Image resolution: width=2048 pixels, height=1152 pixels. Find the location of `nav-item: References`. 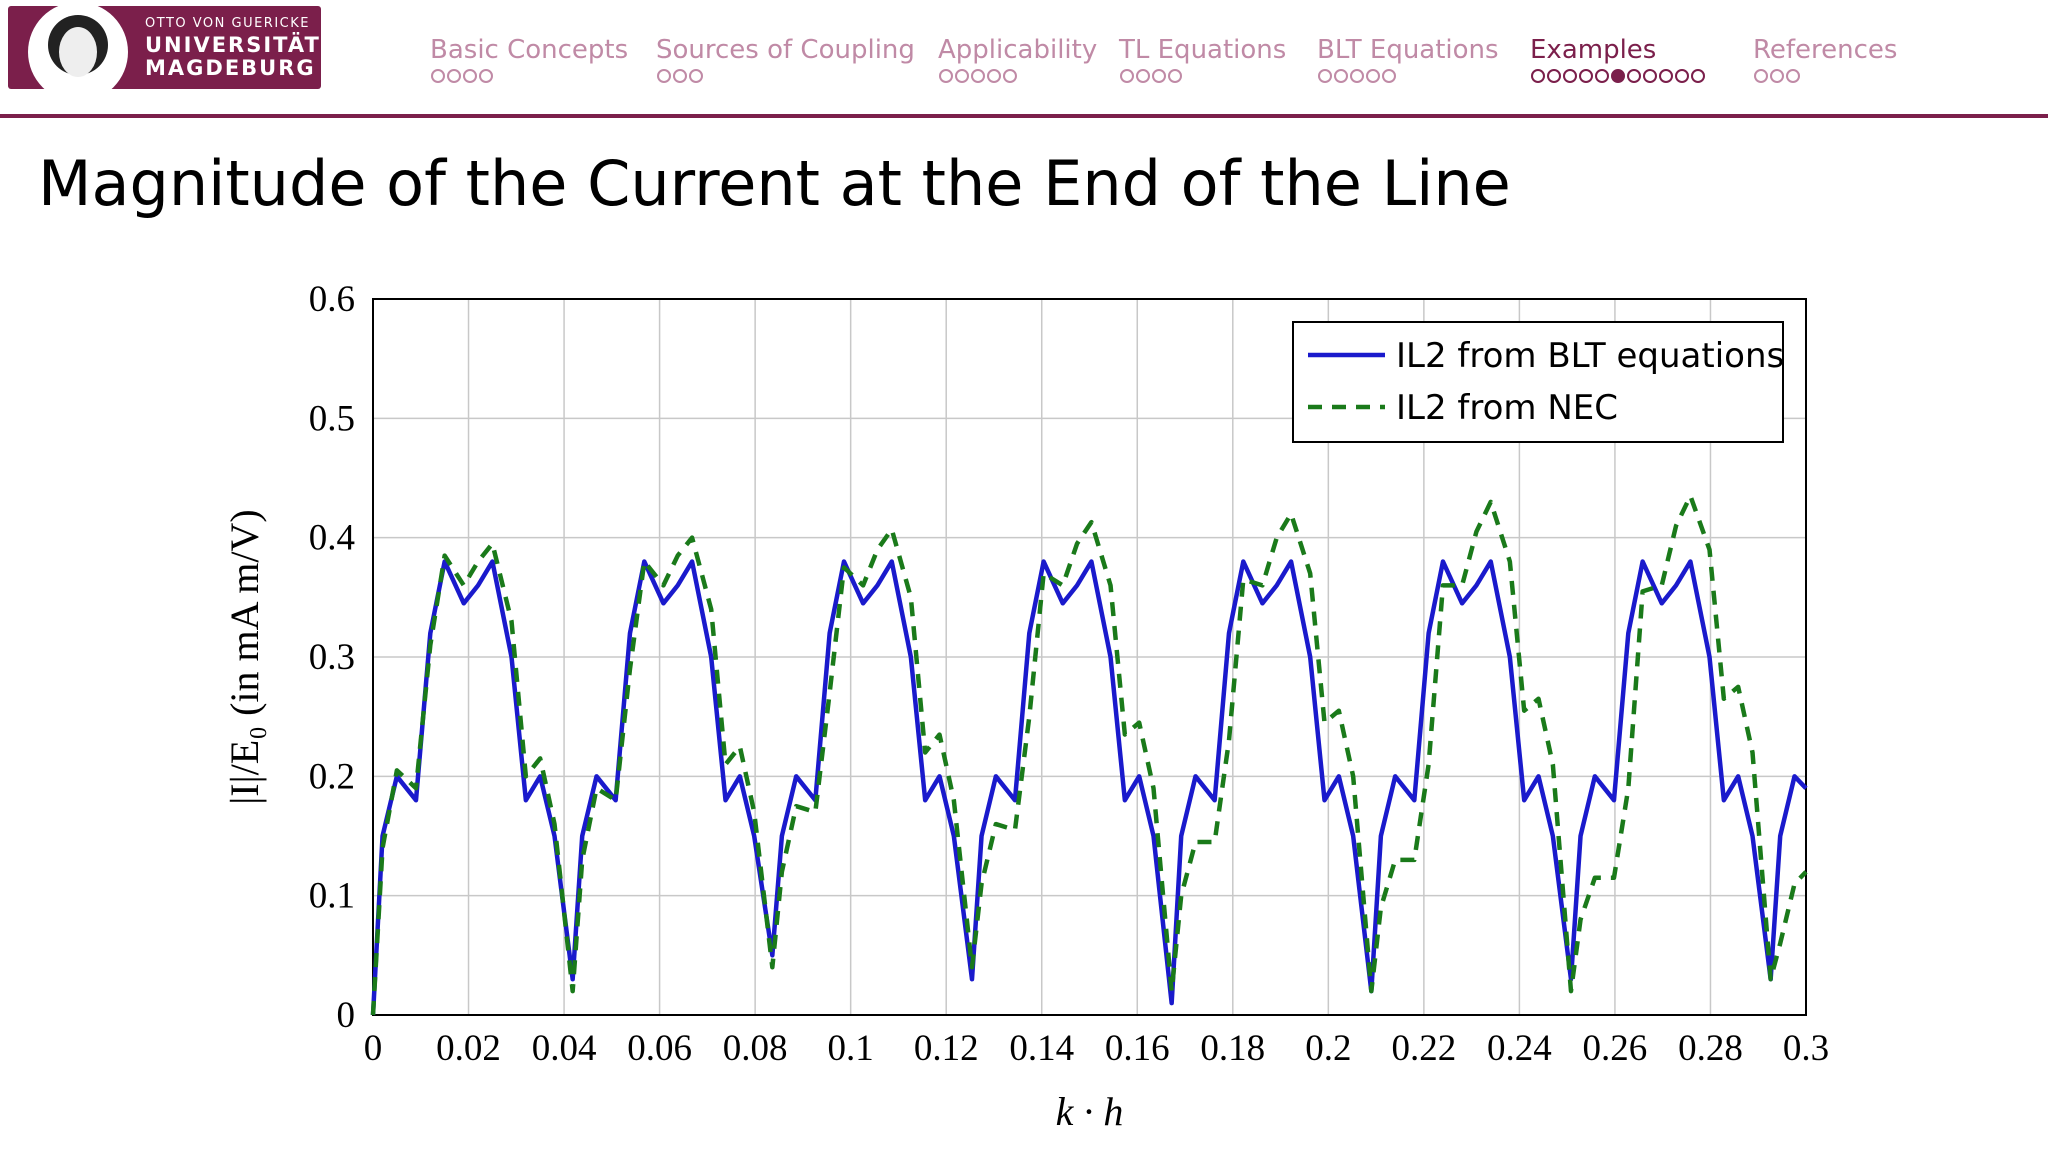

nav-item: References is located at coordinates (1825, 50).